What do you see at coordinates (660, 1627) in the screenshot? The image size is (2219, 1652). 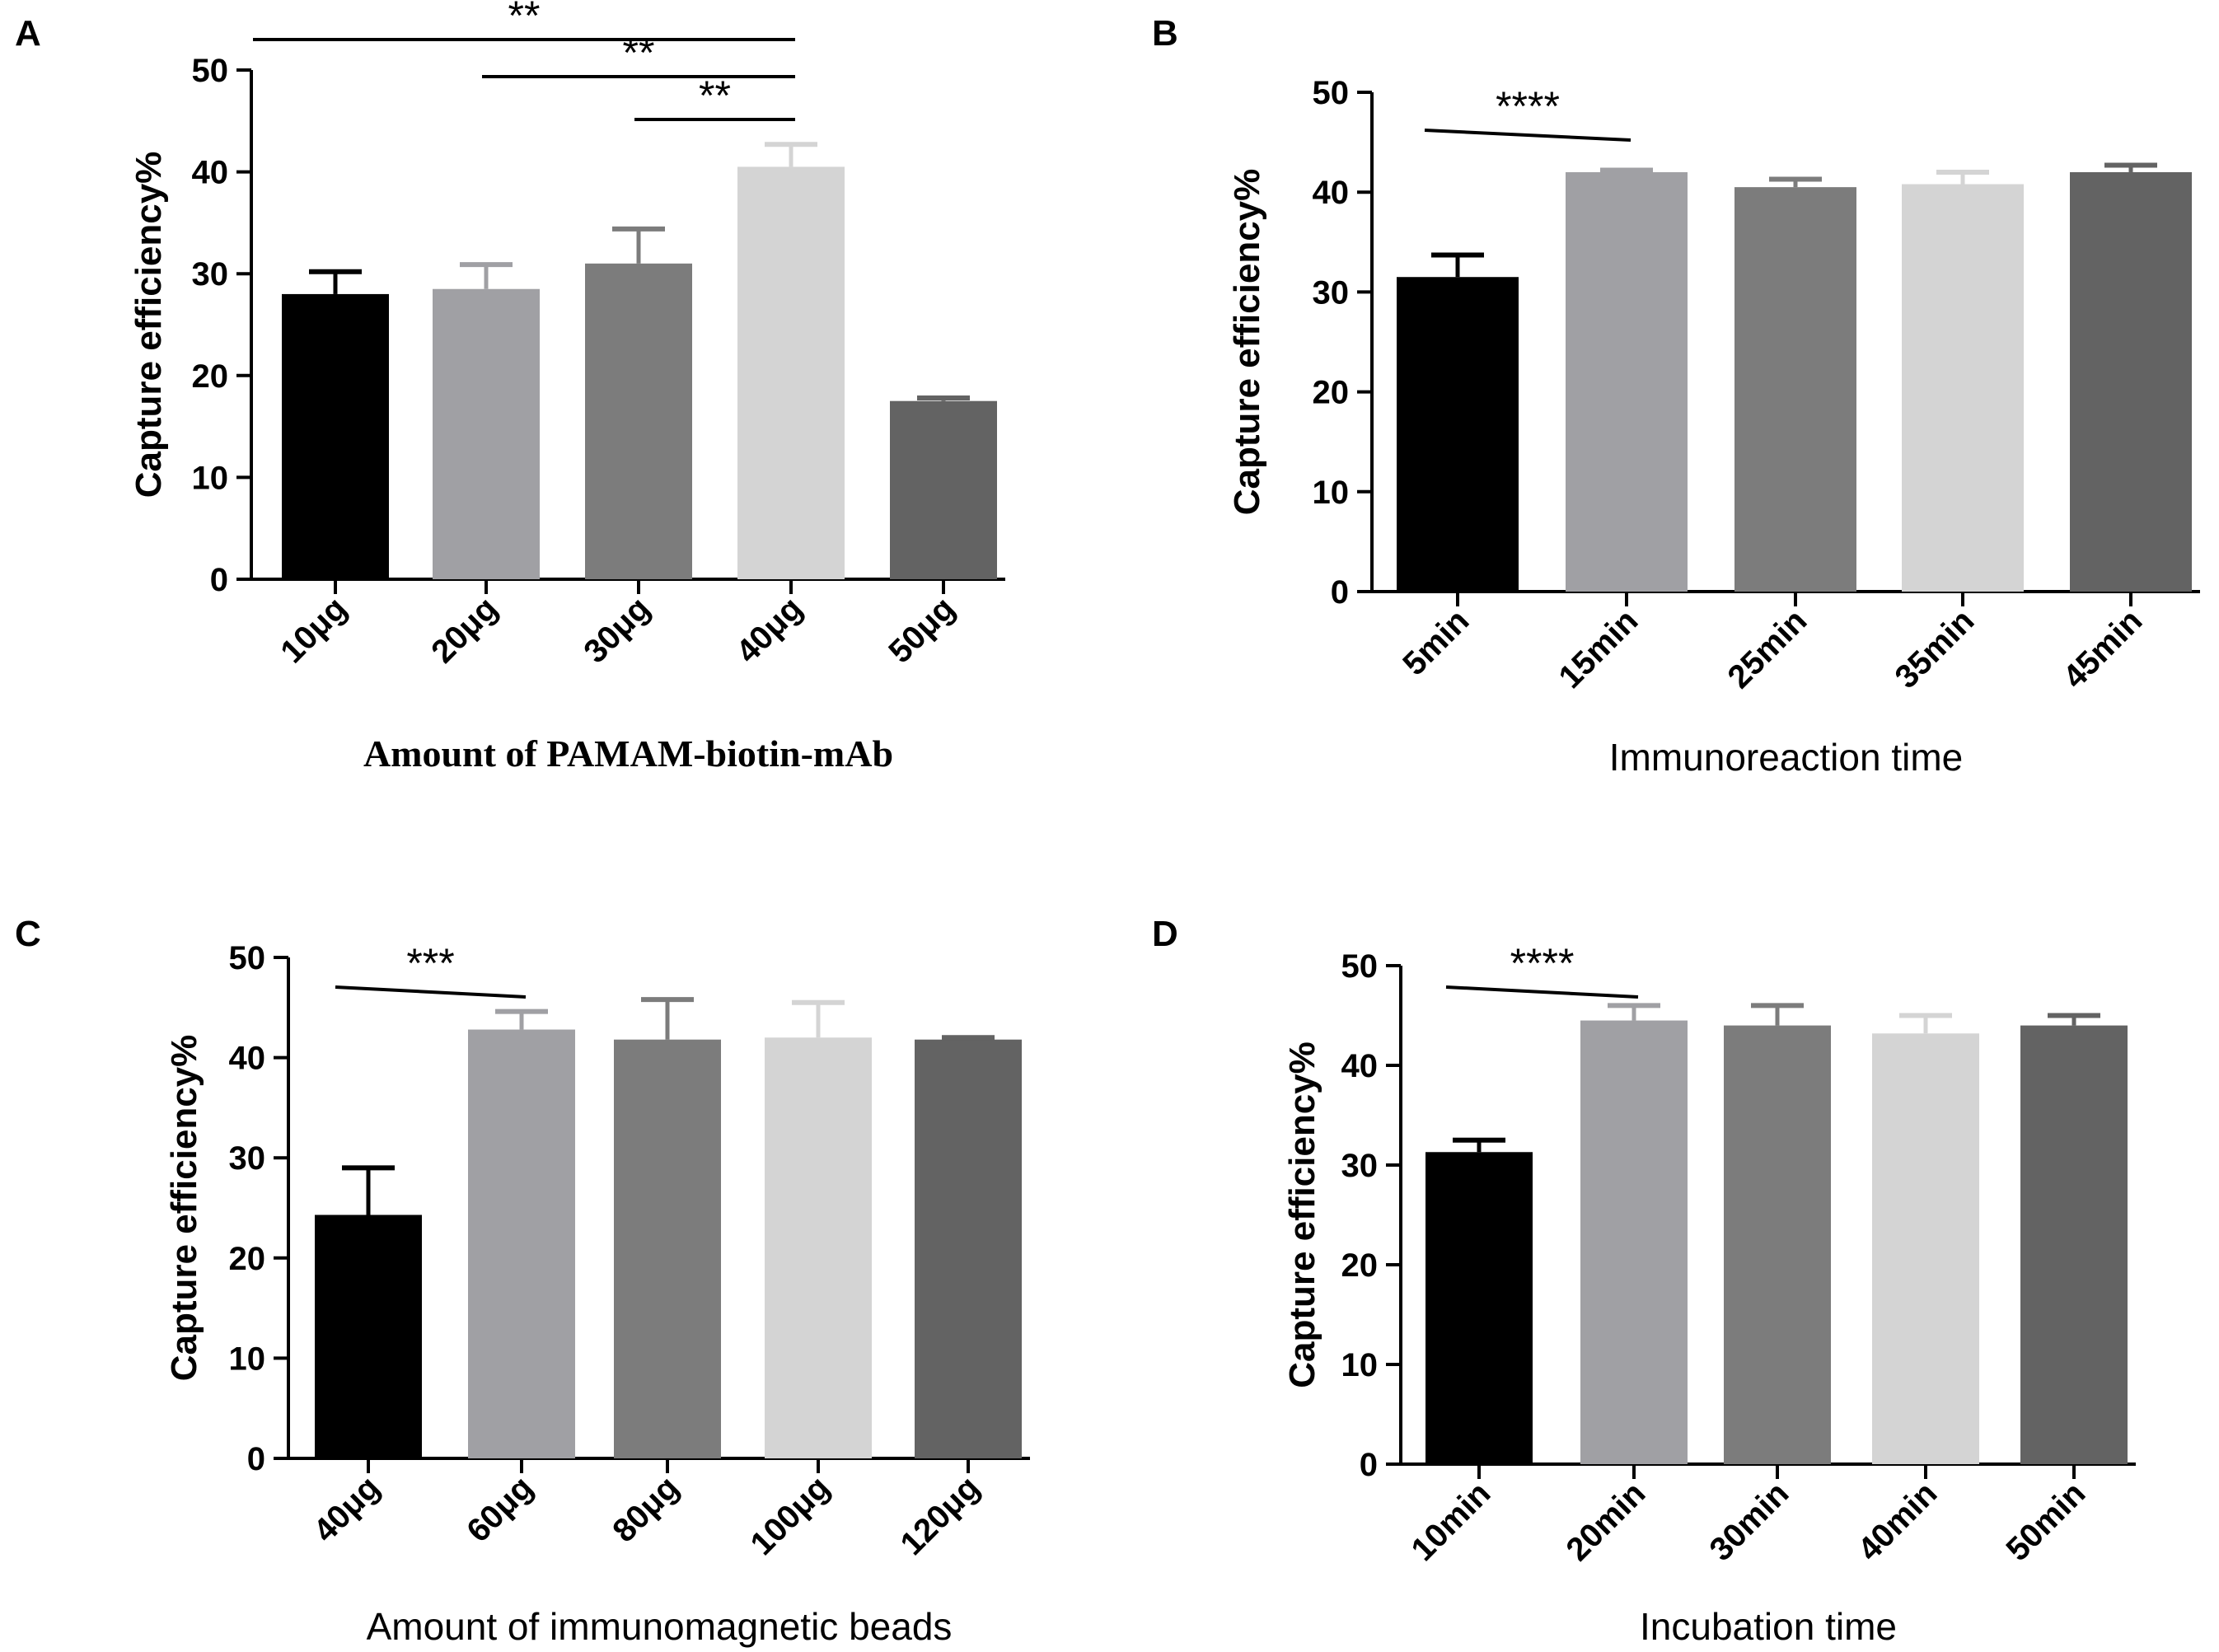 I see `x-axis-title: Amount of immunomagnetic beads` at bounding box center [660, 1627].